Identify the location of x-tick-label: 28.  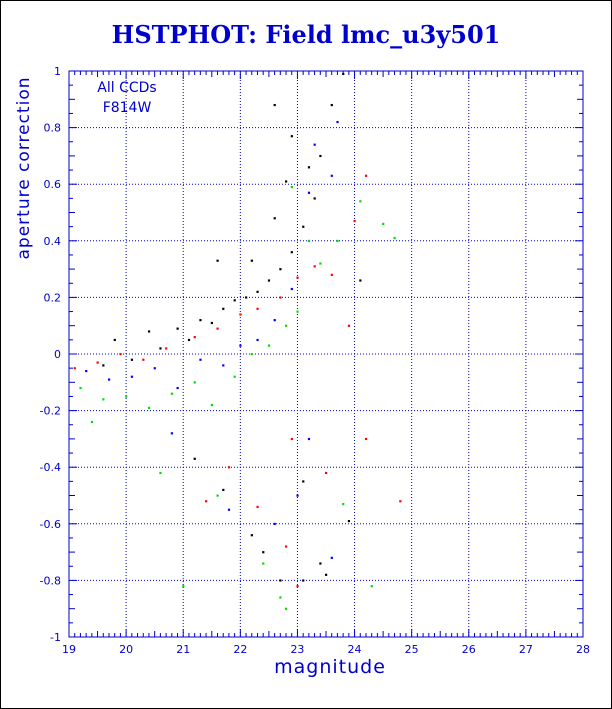
(583, 649).